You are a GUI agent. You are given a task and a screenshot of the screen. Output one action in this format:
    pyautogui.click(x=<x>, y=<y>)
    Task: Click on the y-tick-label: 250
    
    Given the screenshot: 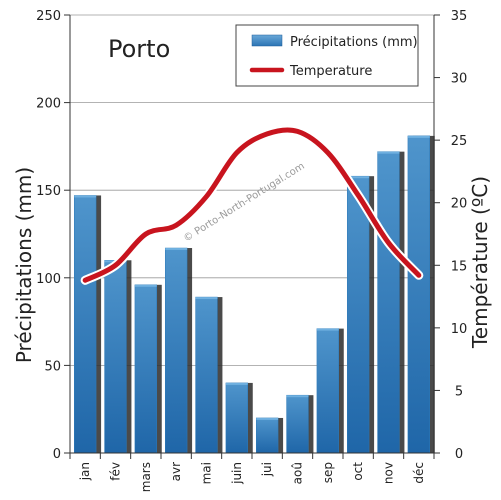 What is the action you would take?
    pyautogui.click(x=48, y=16)
    